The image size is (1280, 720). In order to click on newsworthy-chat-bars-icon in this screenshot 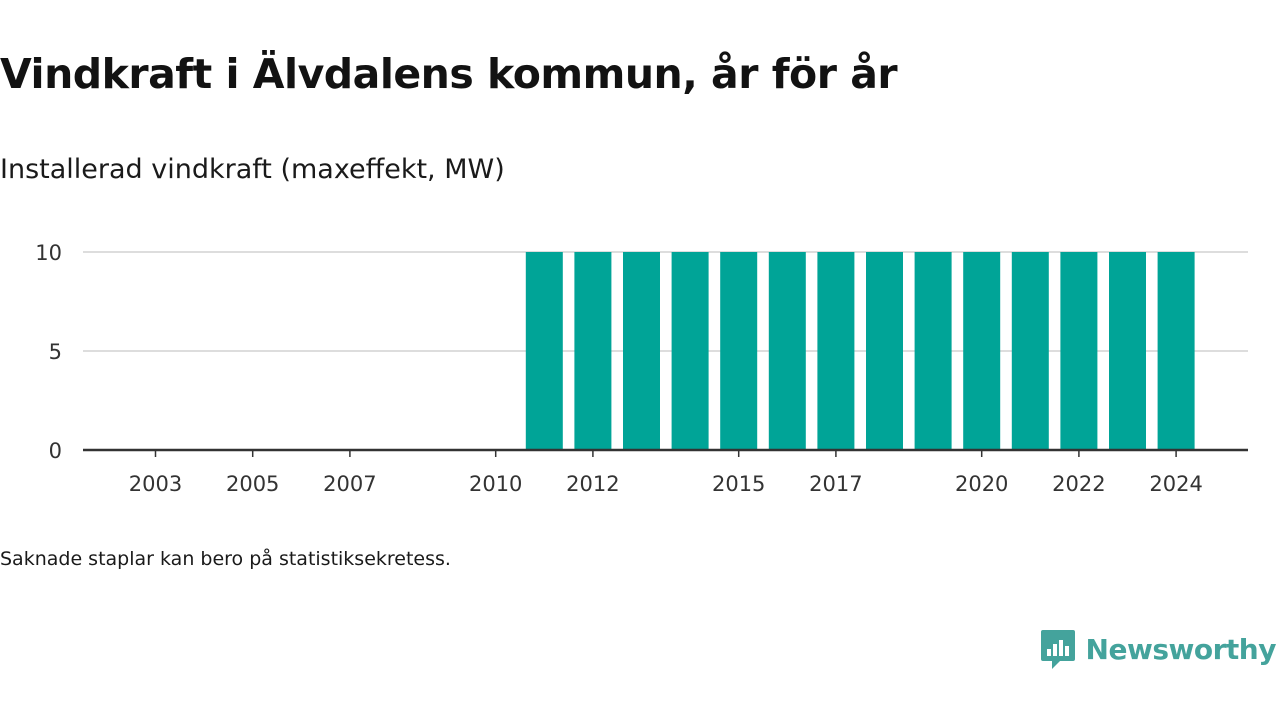, I will do `click(1057, 649)`.